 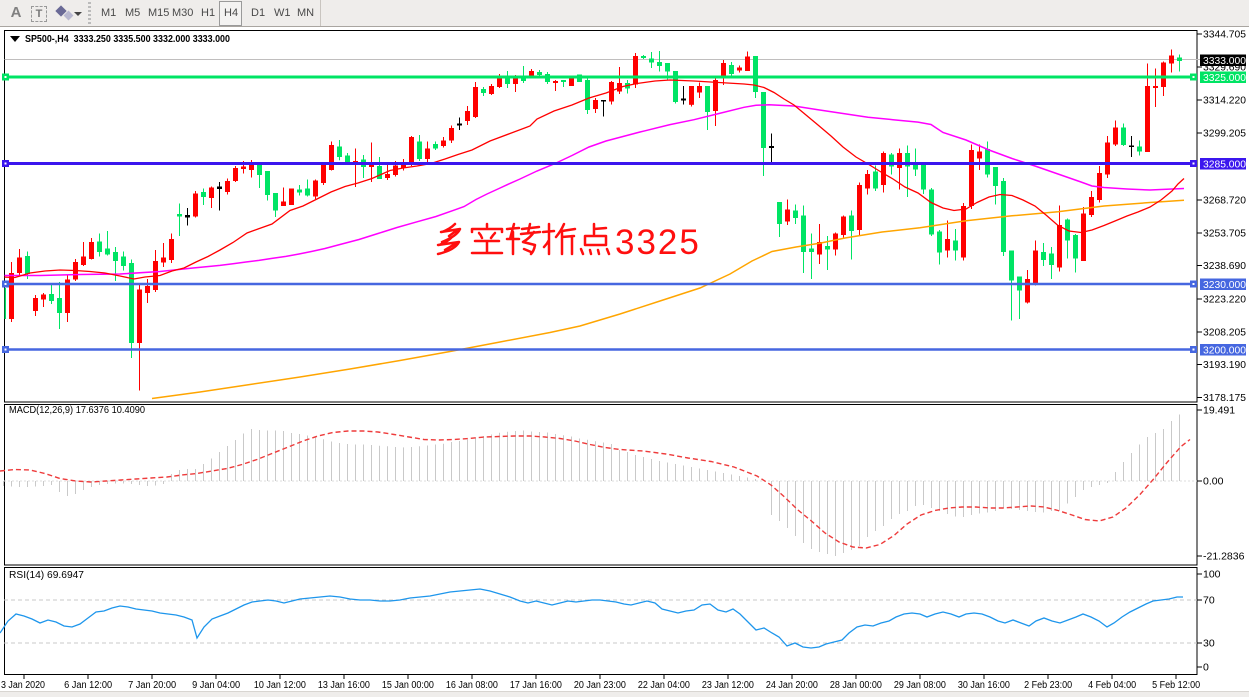 I want to click on svg-text: RSI(14) 69.6947, so click(x=46, y=575).